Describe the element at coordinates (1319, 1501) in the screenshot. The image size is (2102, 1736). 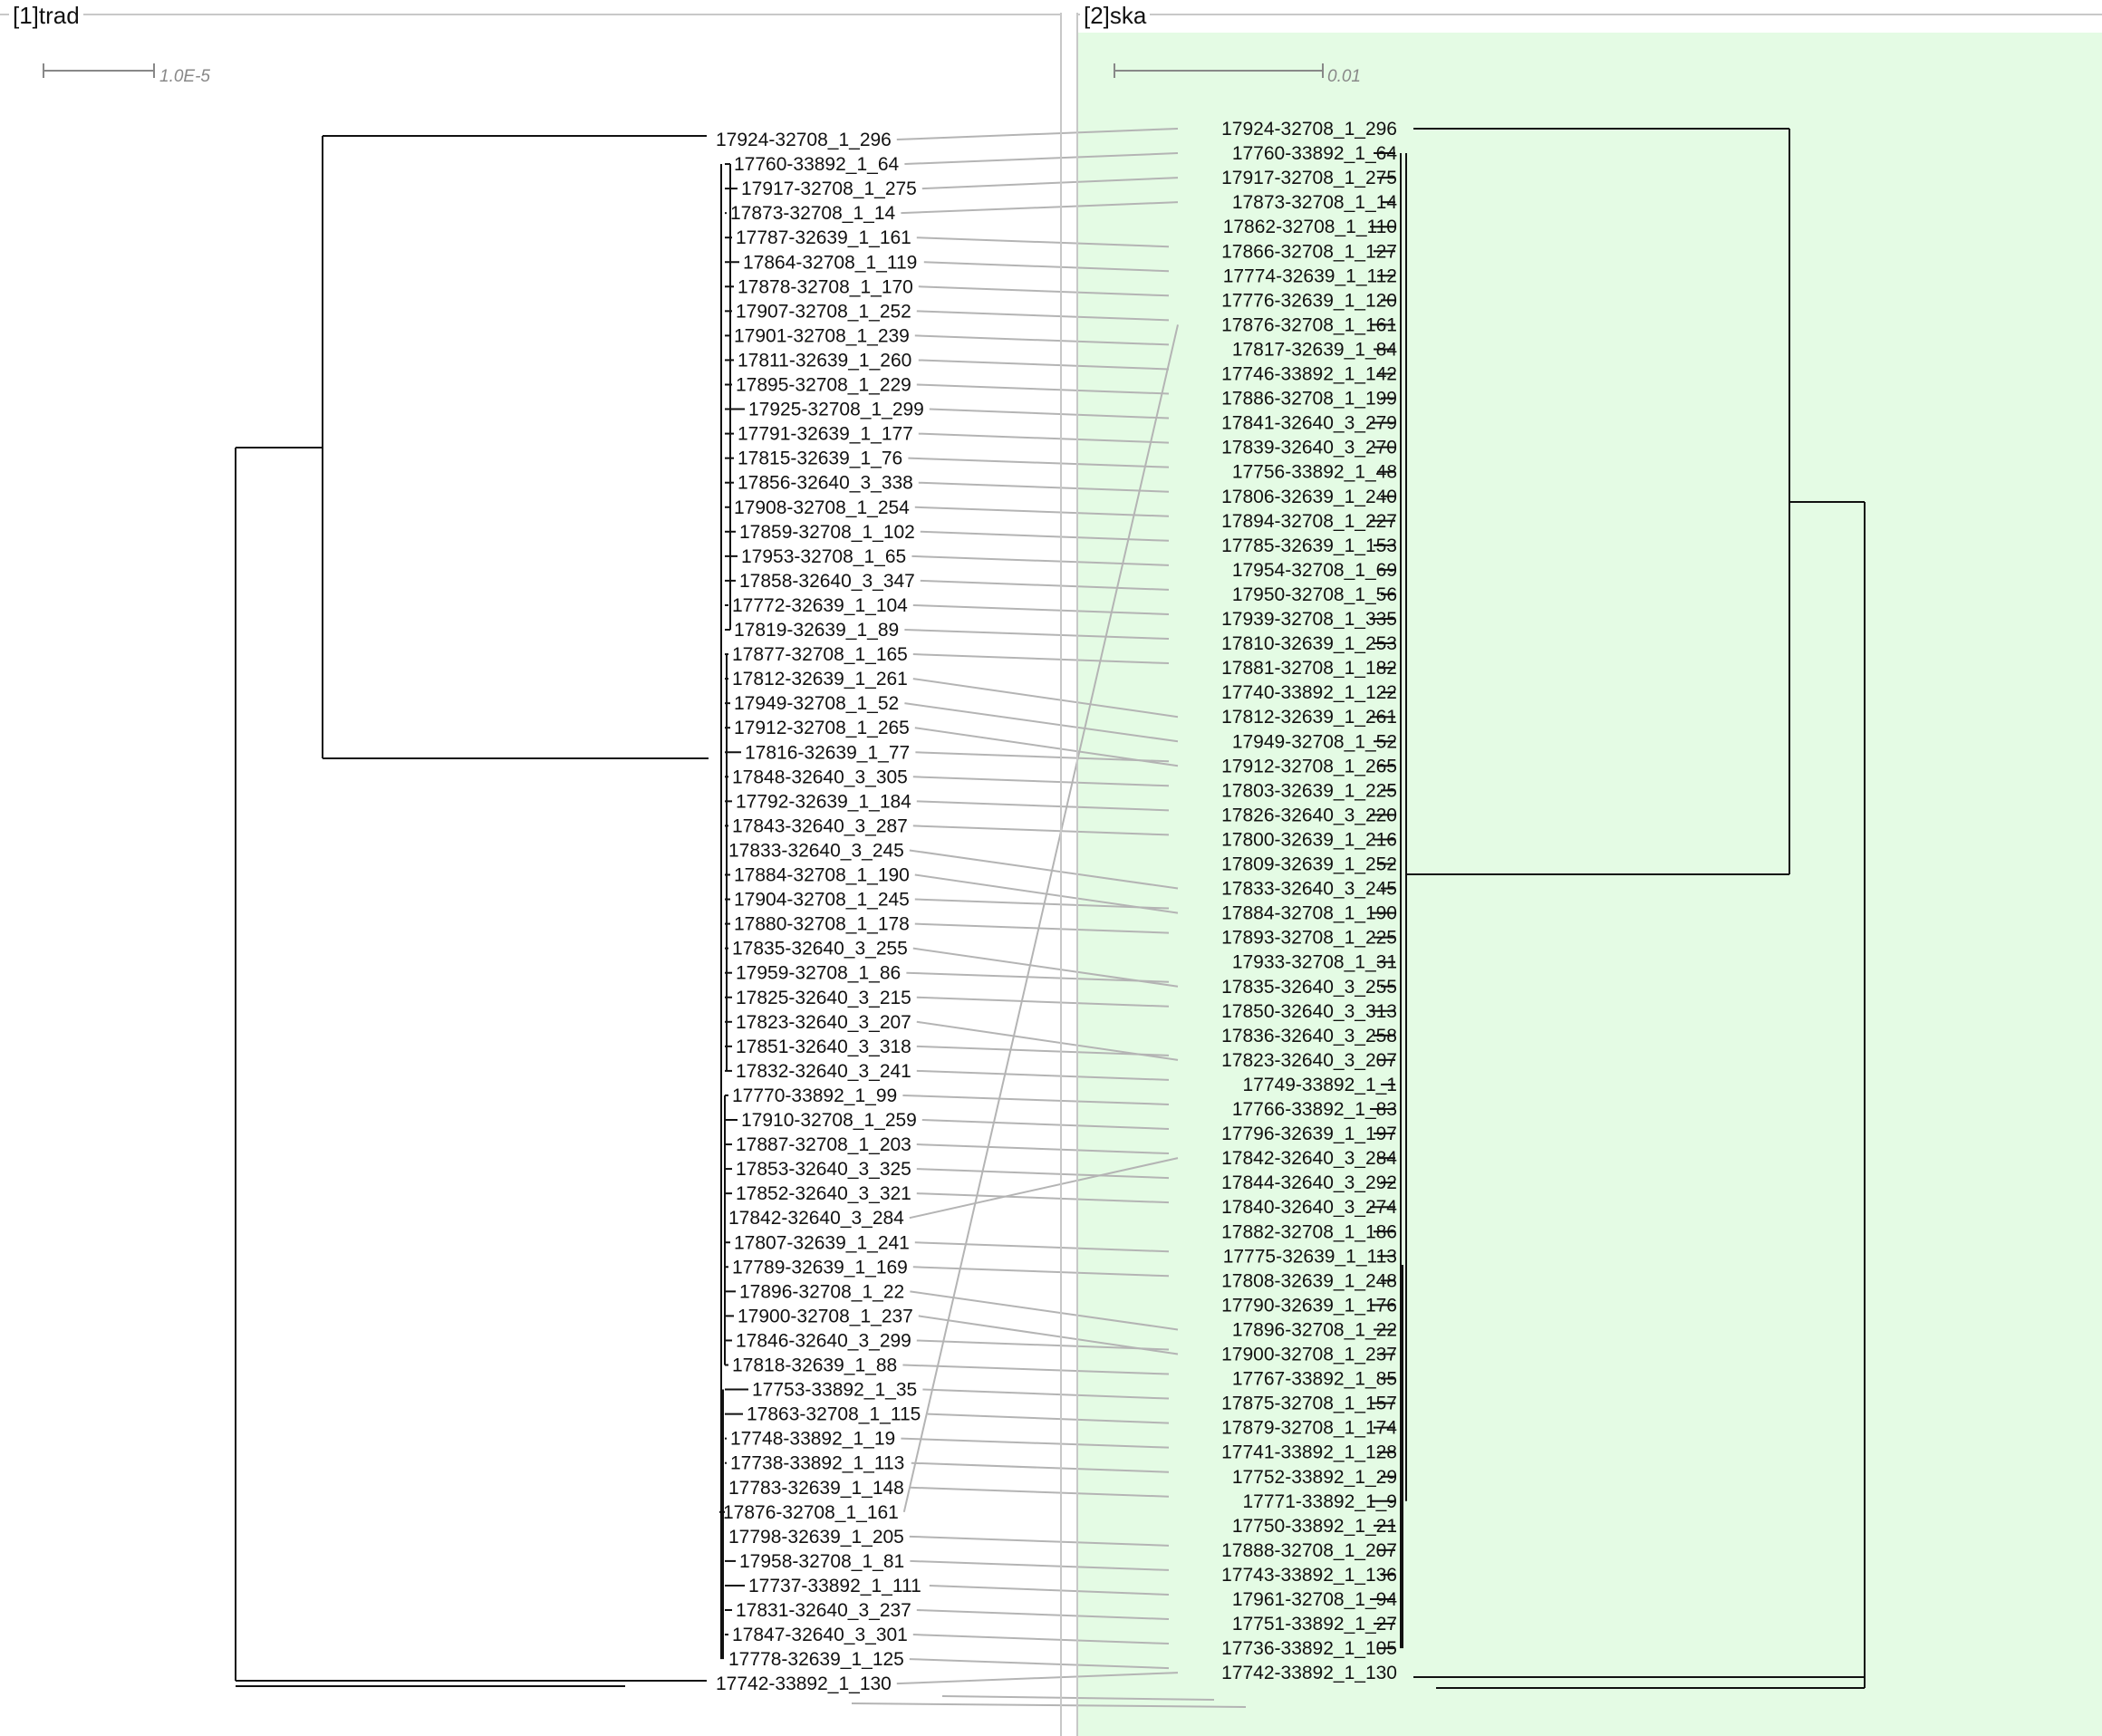
I see `ska-leaf-label: 17771-33892_1_9` at that location.